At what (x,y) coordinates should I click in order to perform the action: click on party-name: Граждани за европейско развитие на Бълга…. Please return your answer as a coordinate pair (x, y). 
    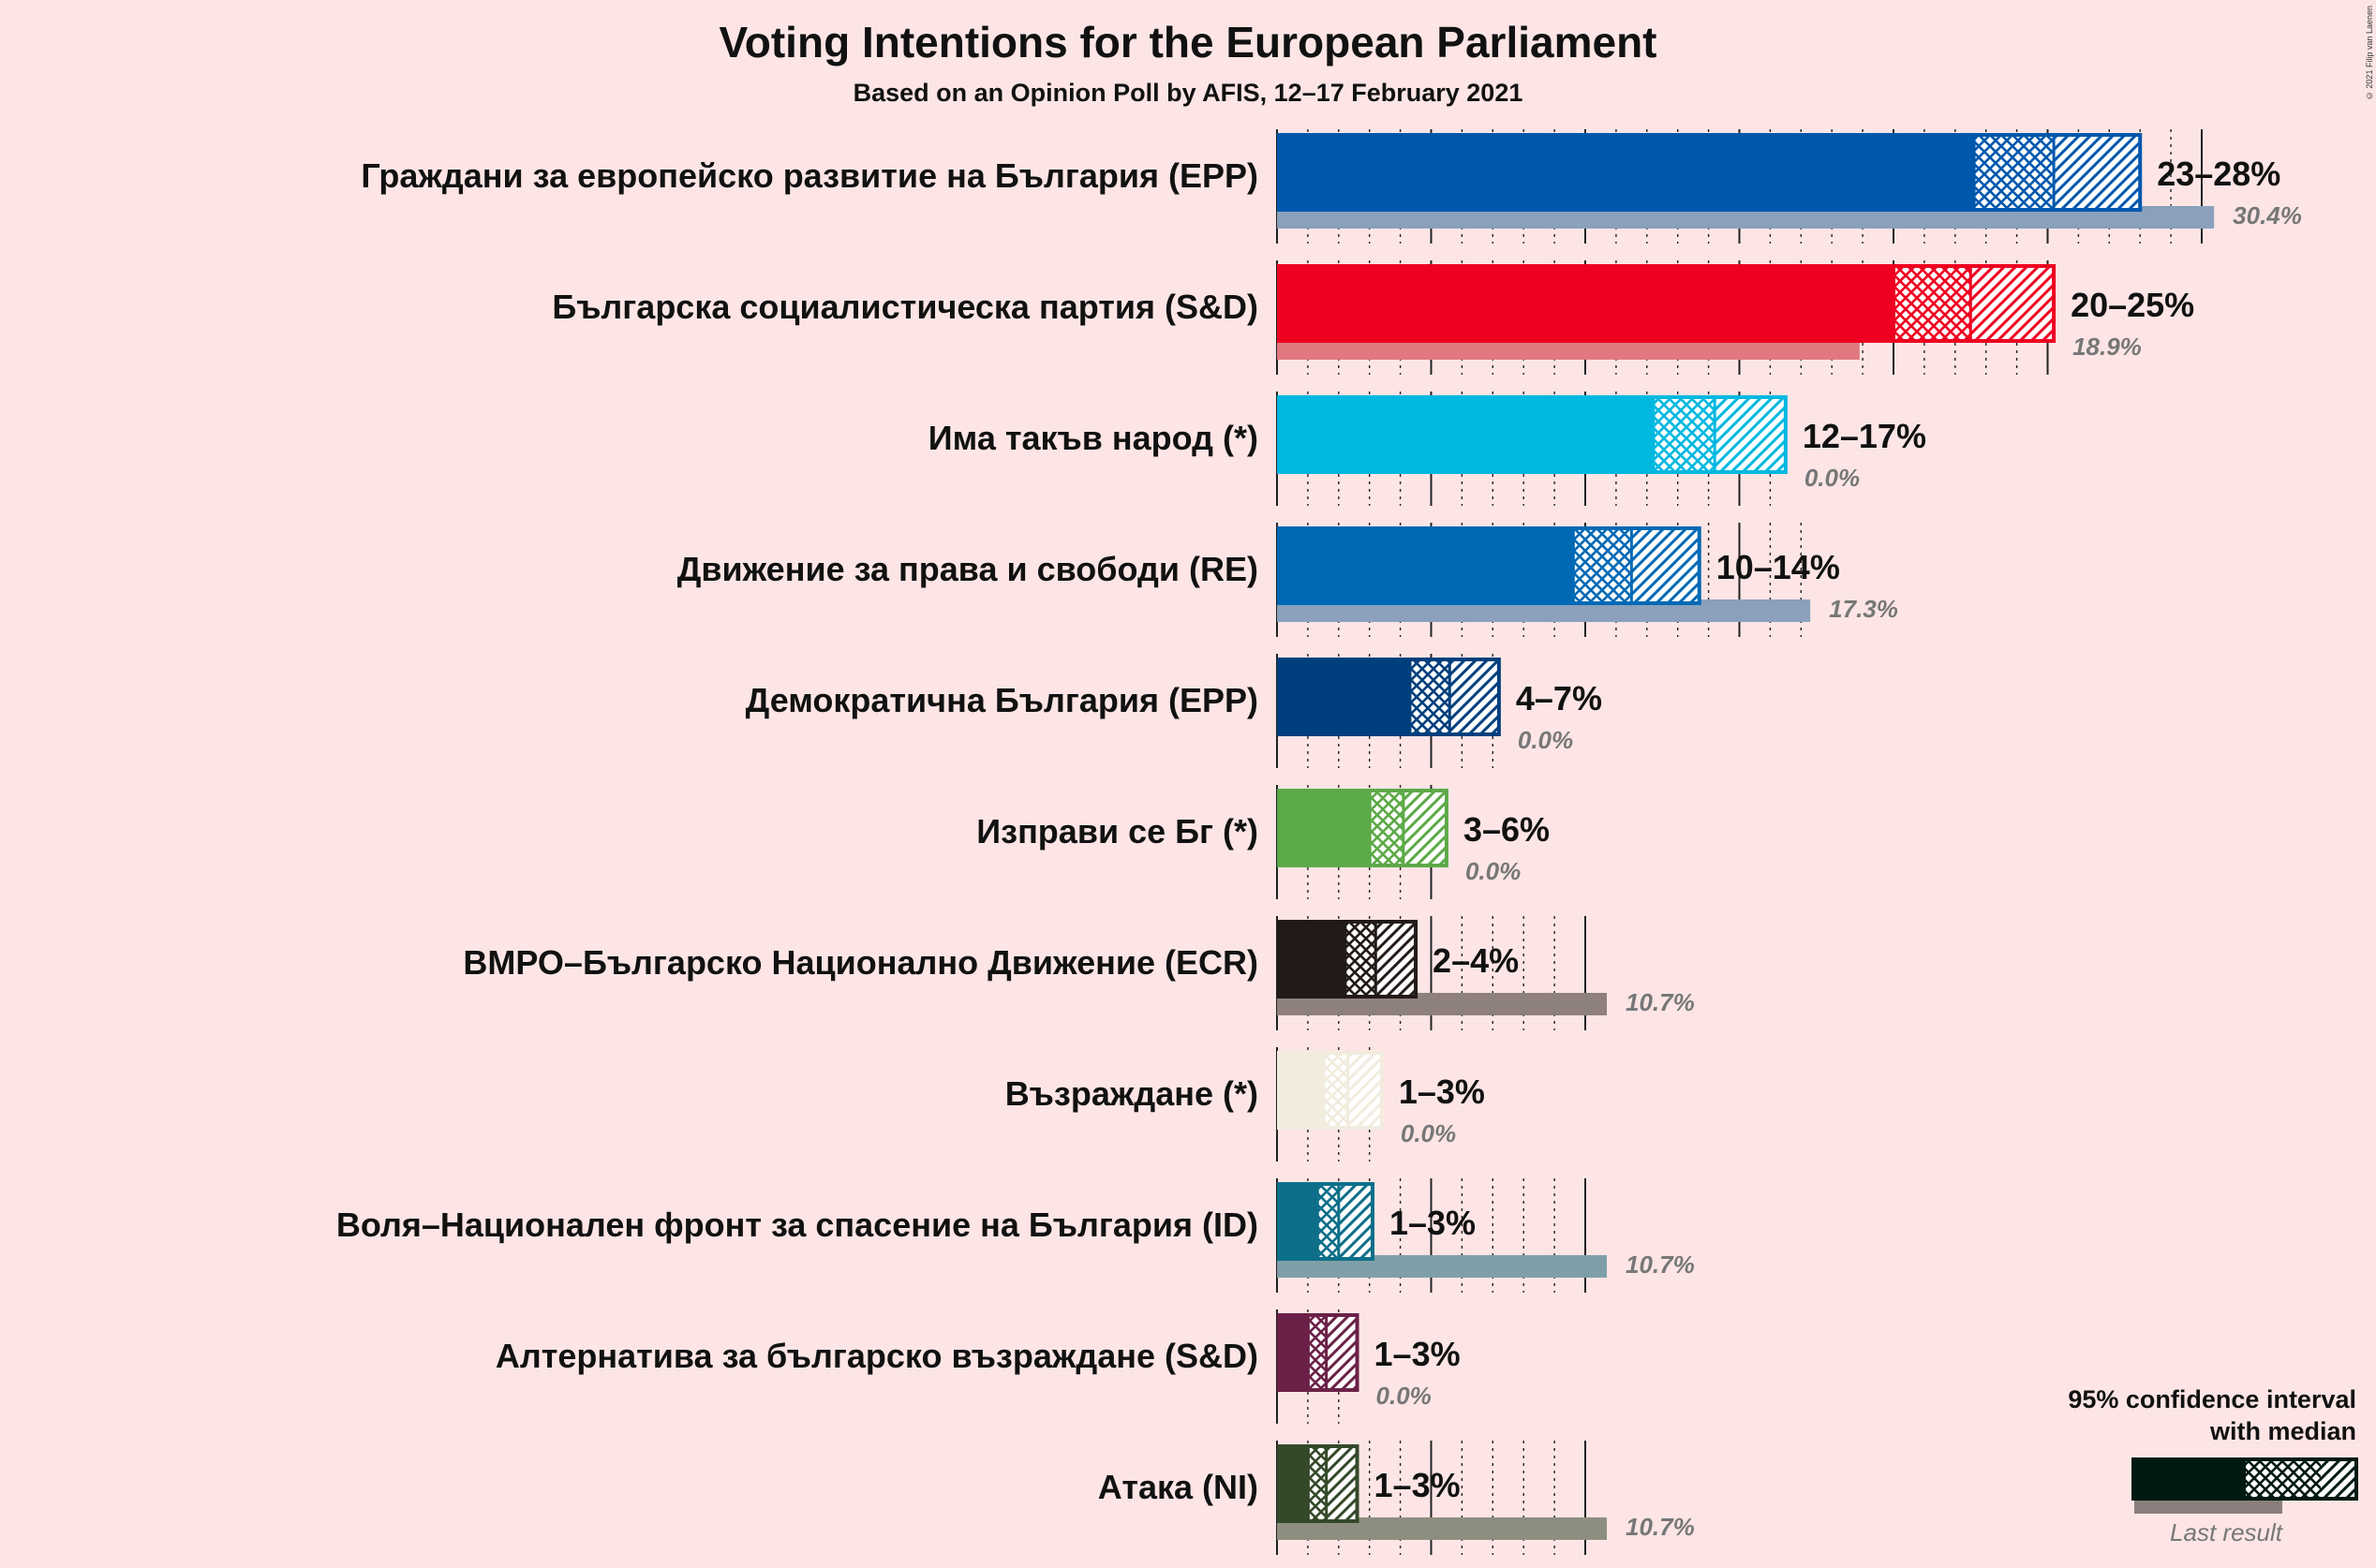
    Looking at the image, I should click on (809, 175).